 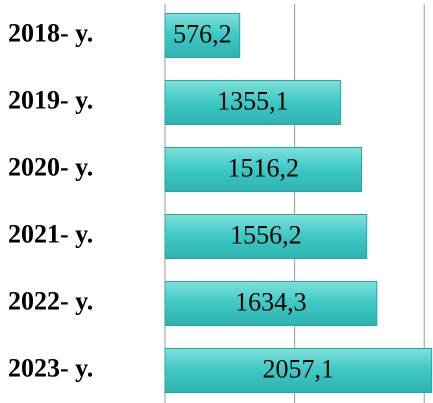 I want to click on data-label: 1516,2, so click(x=264, y=167).